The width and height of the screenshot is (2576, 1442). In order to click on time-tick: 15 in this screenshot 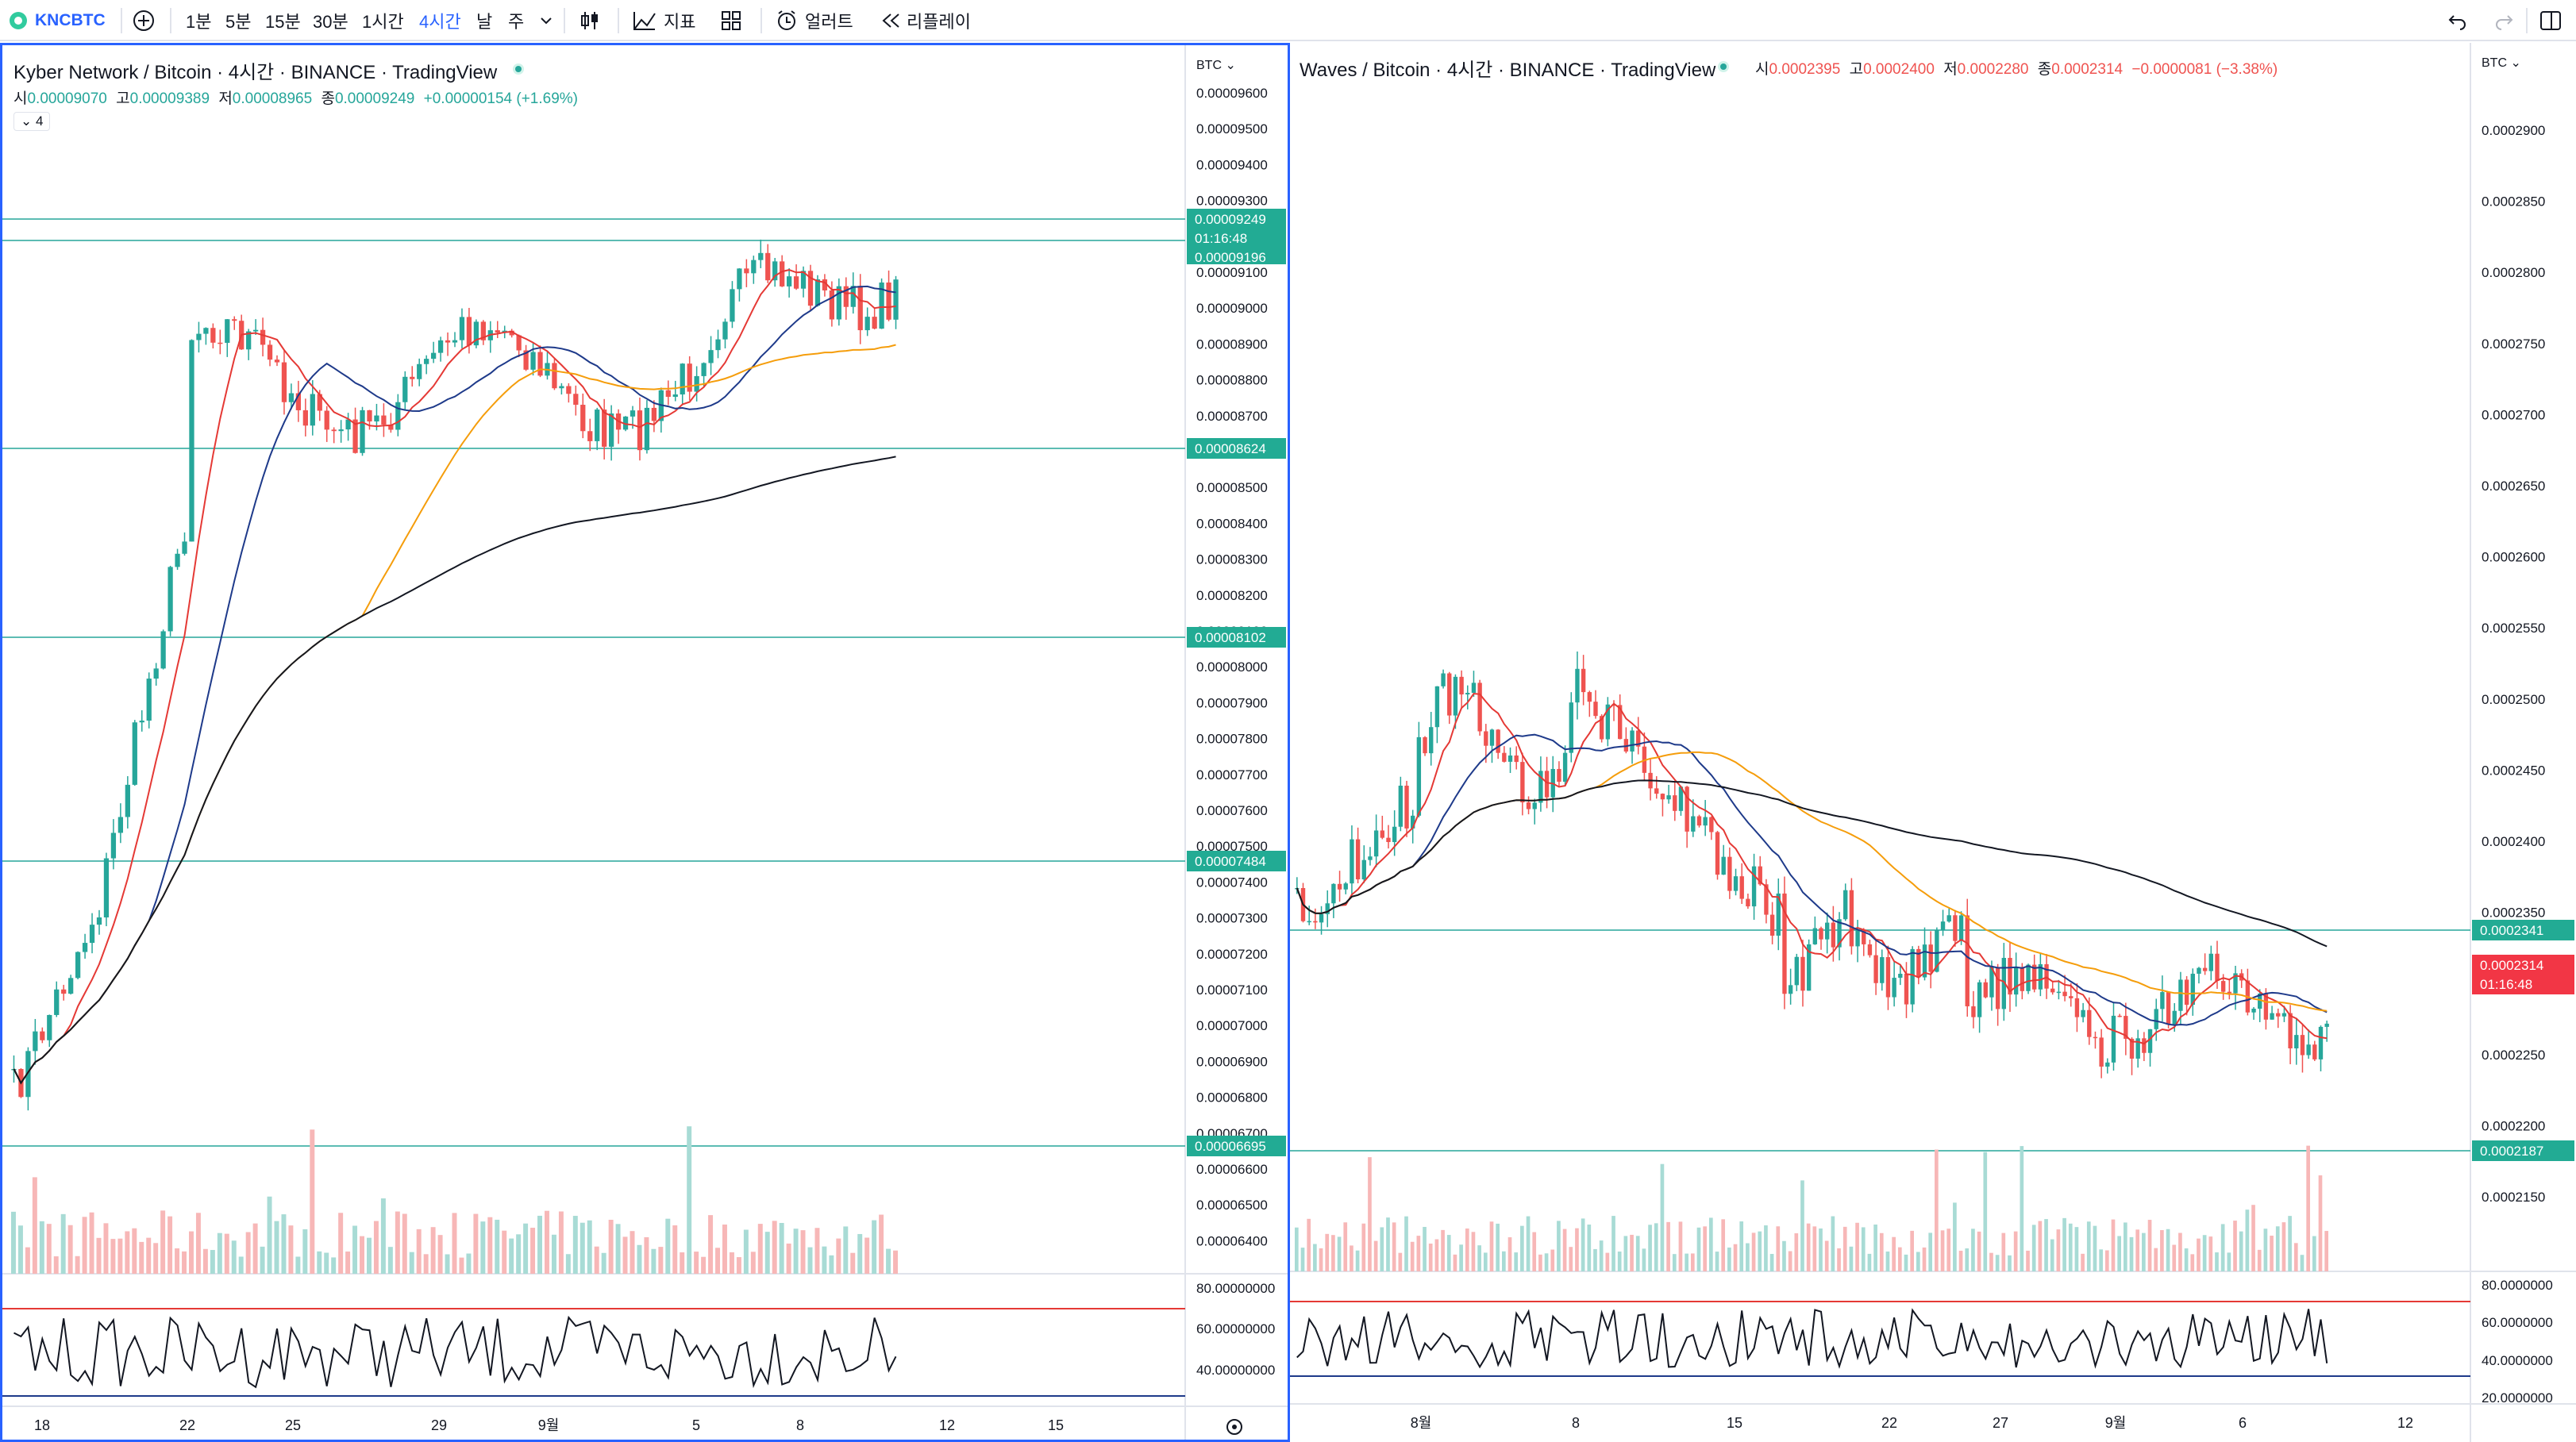, I will do `click(1734, 1423)`.